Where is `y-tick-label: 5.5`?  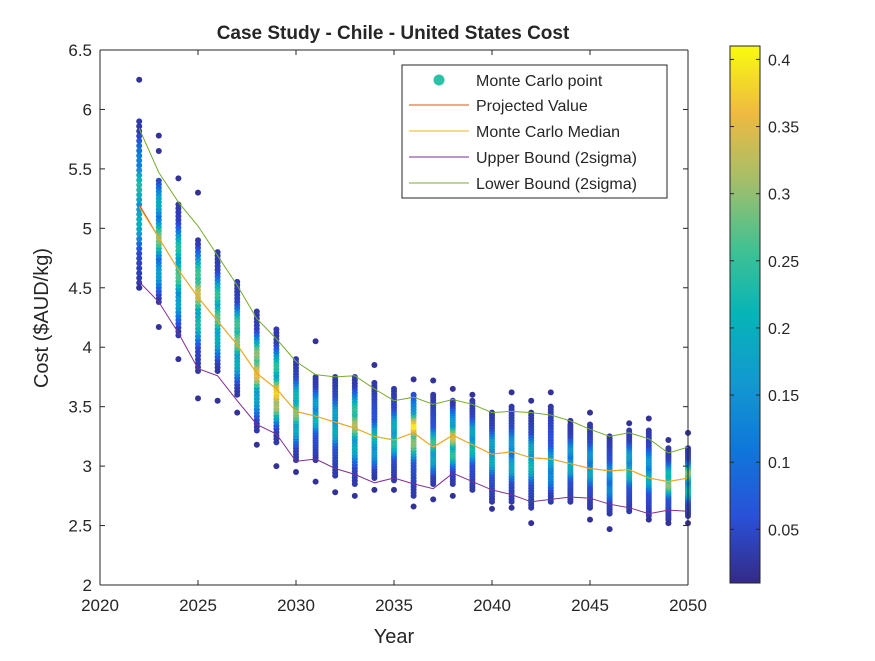 y-tick-label: 5.5 is located at coordinates (80, 169).